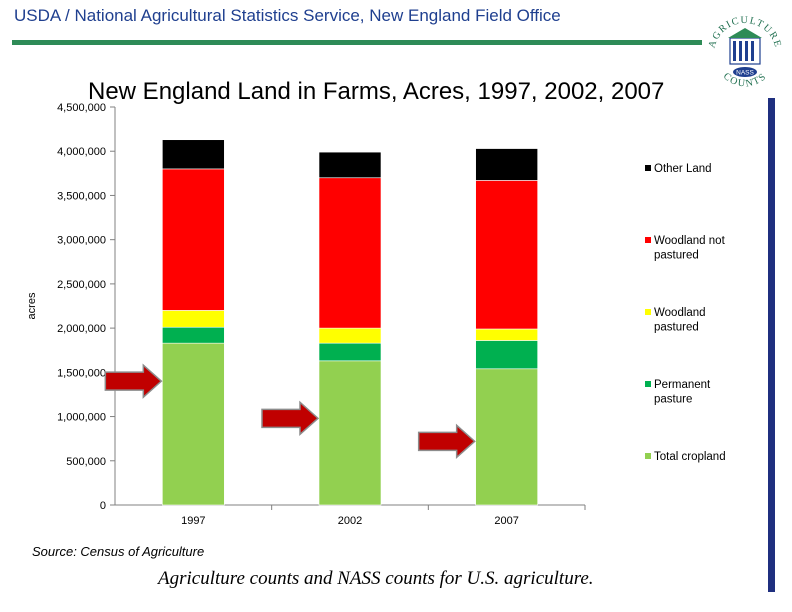 The image size is (792, 612). What do you see at coordinates (745, 73) in the screenshot?
I see `logo-center-text: NASS` at bounding box center [745, 73].